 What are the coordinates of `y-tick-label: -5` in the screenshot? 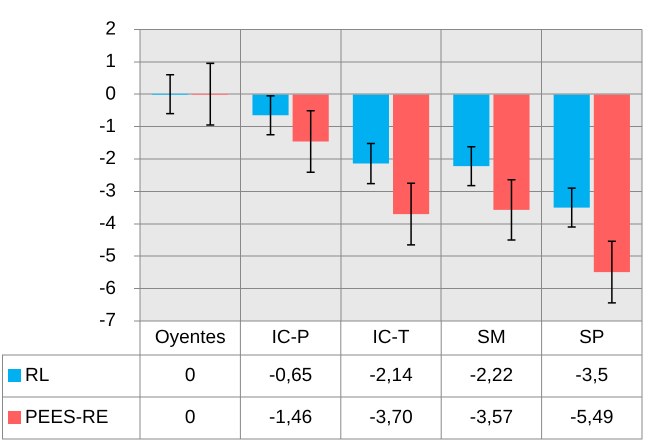 It's located at (107, 255).